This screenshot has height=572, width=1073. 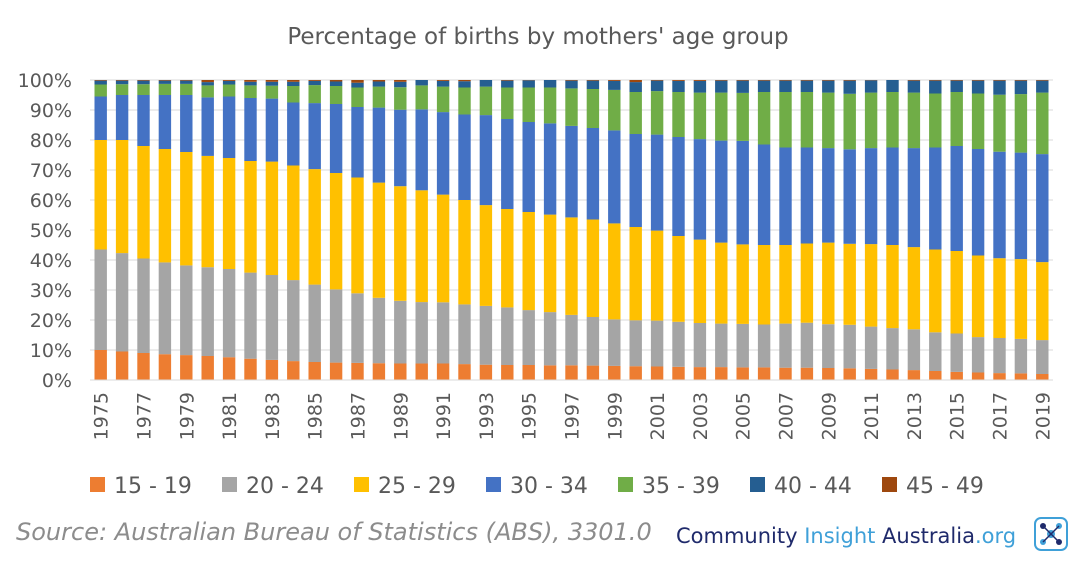 What do you see at coordinates (145, 416) in the screenshot?
I see `x-tick-label: 1977` at bounding box center [145, 416].